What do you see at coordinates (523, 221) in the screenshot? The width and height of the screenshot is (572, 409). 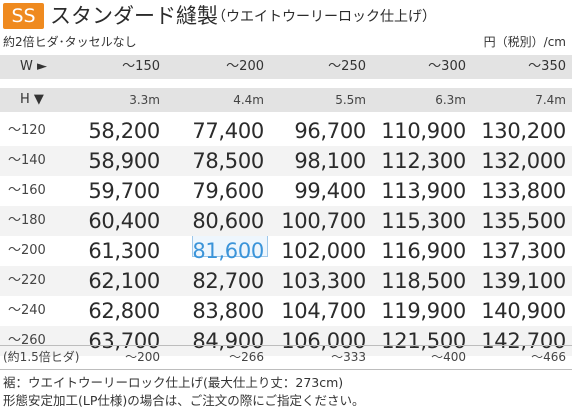 I see `price-cell: 135,500` at bounding box center [523, 221].